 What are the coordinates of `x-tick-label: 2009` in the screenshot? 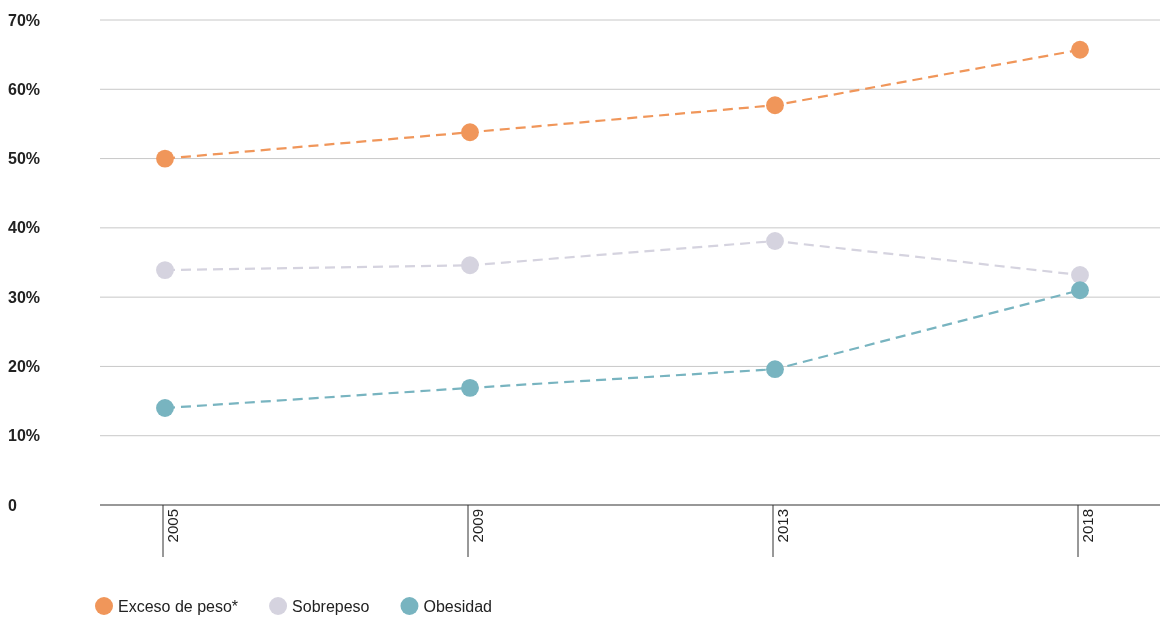 It's located at (477, 526).